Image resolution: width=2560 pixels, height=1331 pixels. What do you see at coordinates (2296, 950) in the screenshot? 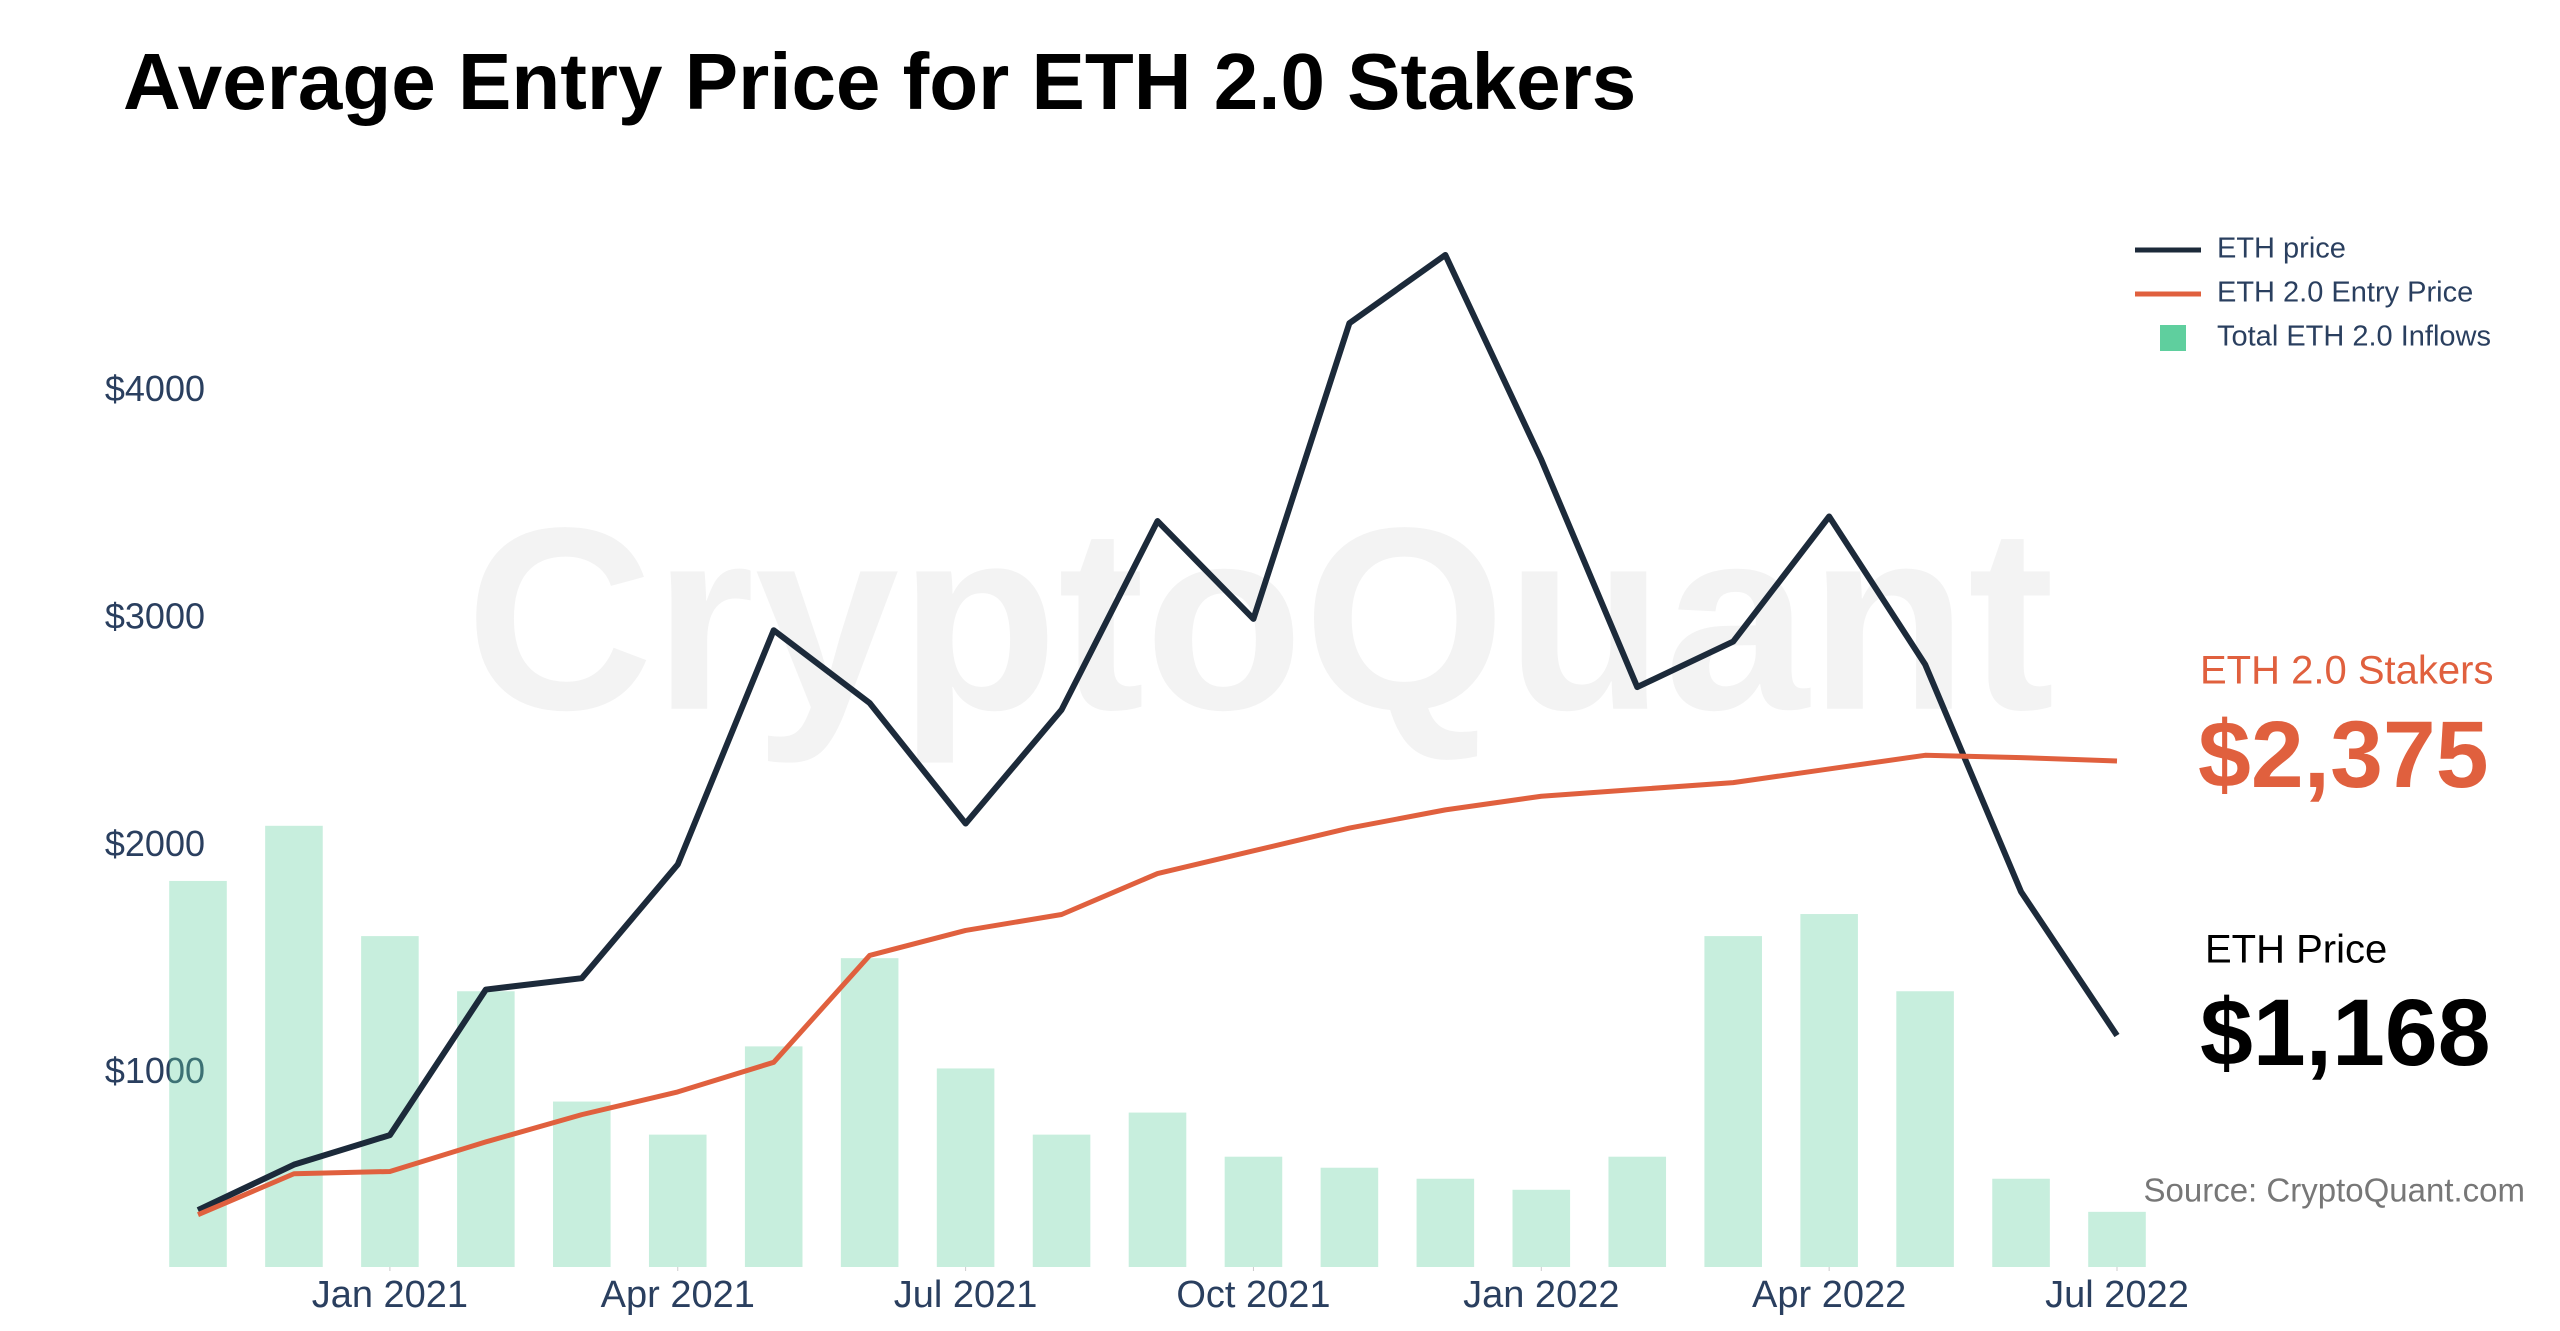
I see `annotation-label: ETH Price` at bounding box center [2296, 950].